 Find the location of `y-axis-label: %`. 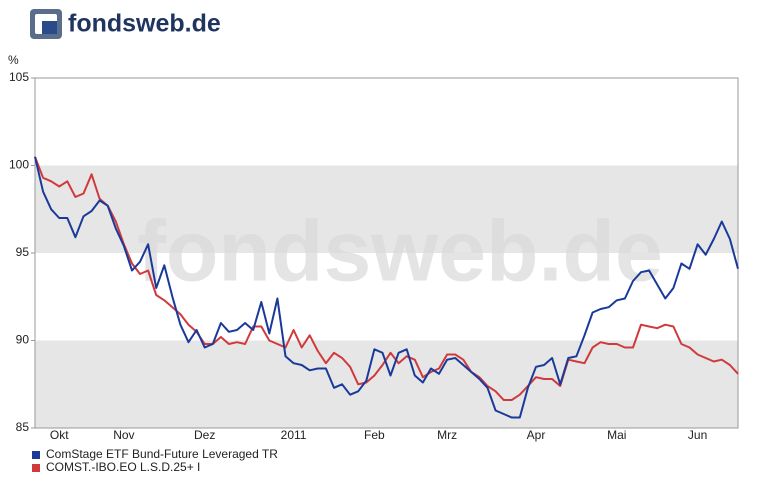

y-axis-label: % is located at coordinates (13, 60).